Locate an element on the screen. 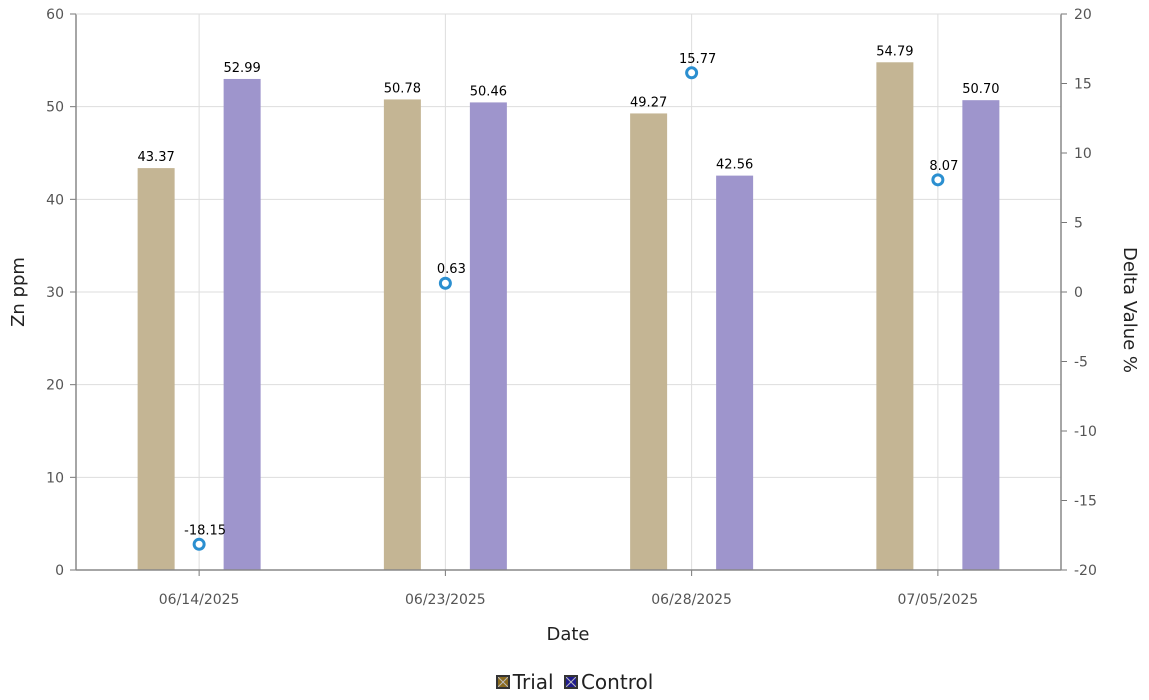 The image size is (1149, 700). x-axis-title: Date is located at coordinates (567, 634).